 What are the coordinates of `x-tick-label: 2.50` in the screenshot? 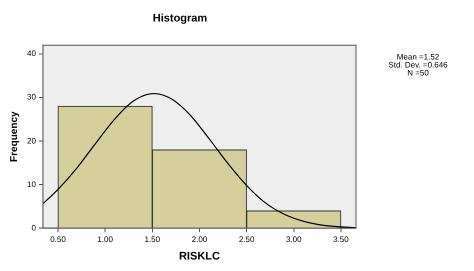 It's located at (246, 239).